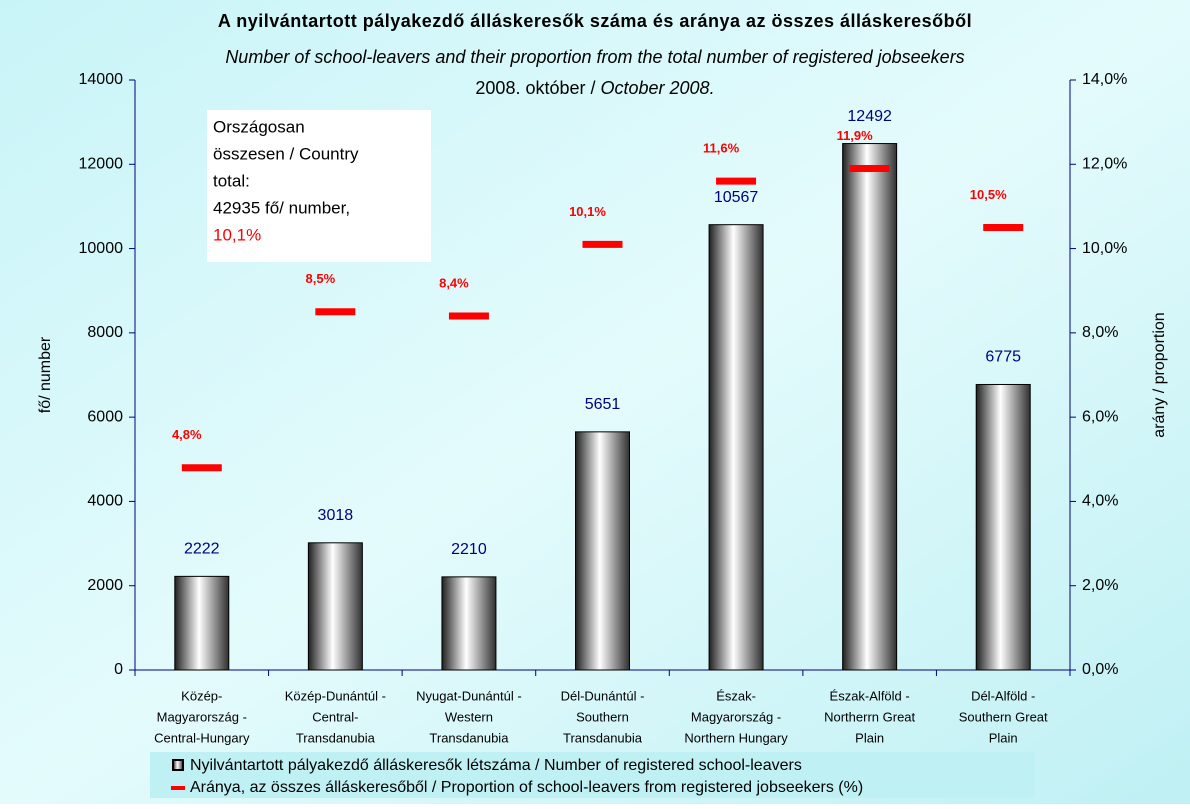 This screenshot has height=809, width=1190. What do you see at coordinates (603, 695) in the screenshot?
I see `x-tick-label: Dél-Dunántúl -` at bounding box center [603, 695].